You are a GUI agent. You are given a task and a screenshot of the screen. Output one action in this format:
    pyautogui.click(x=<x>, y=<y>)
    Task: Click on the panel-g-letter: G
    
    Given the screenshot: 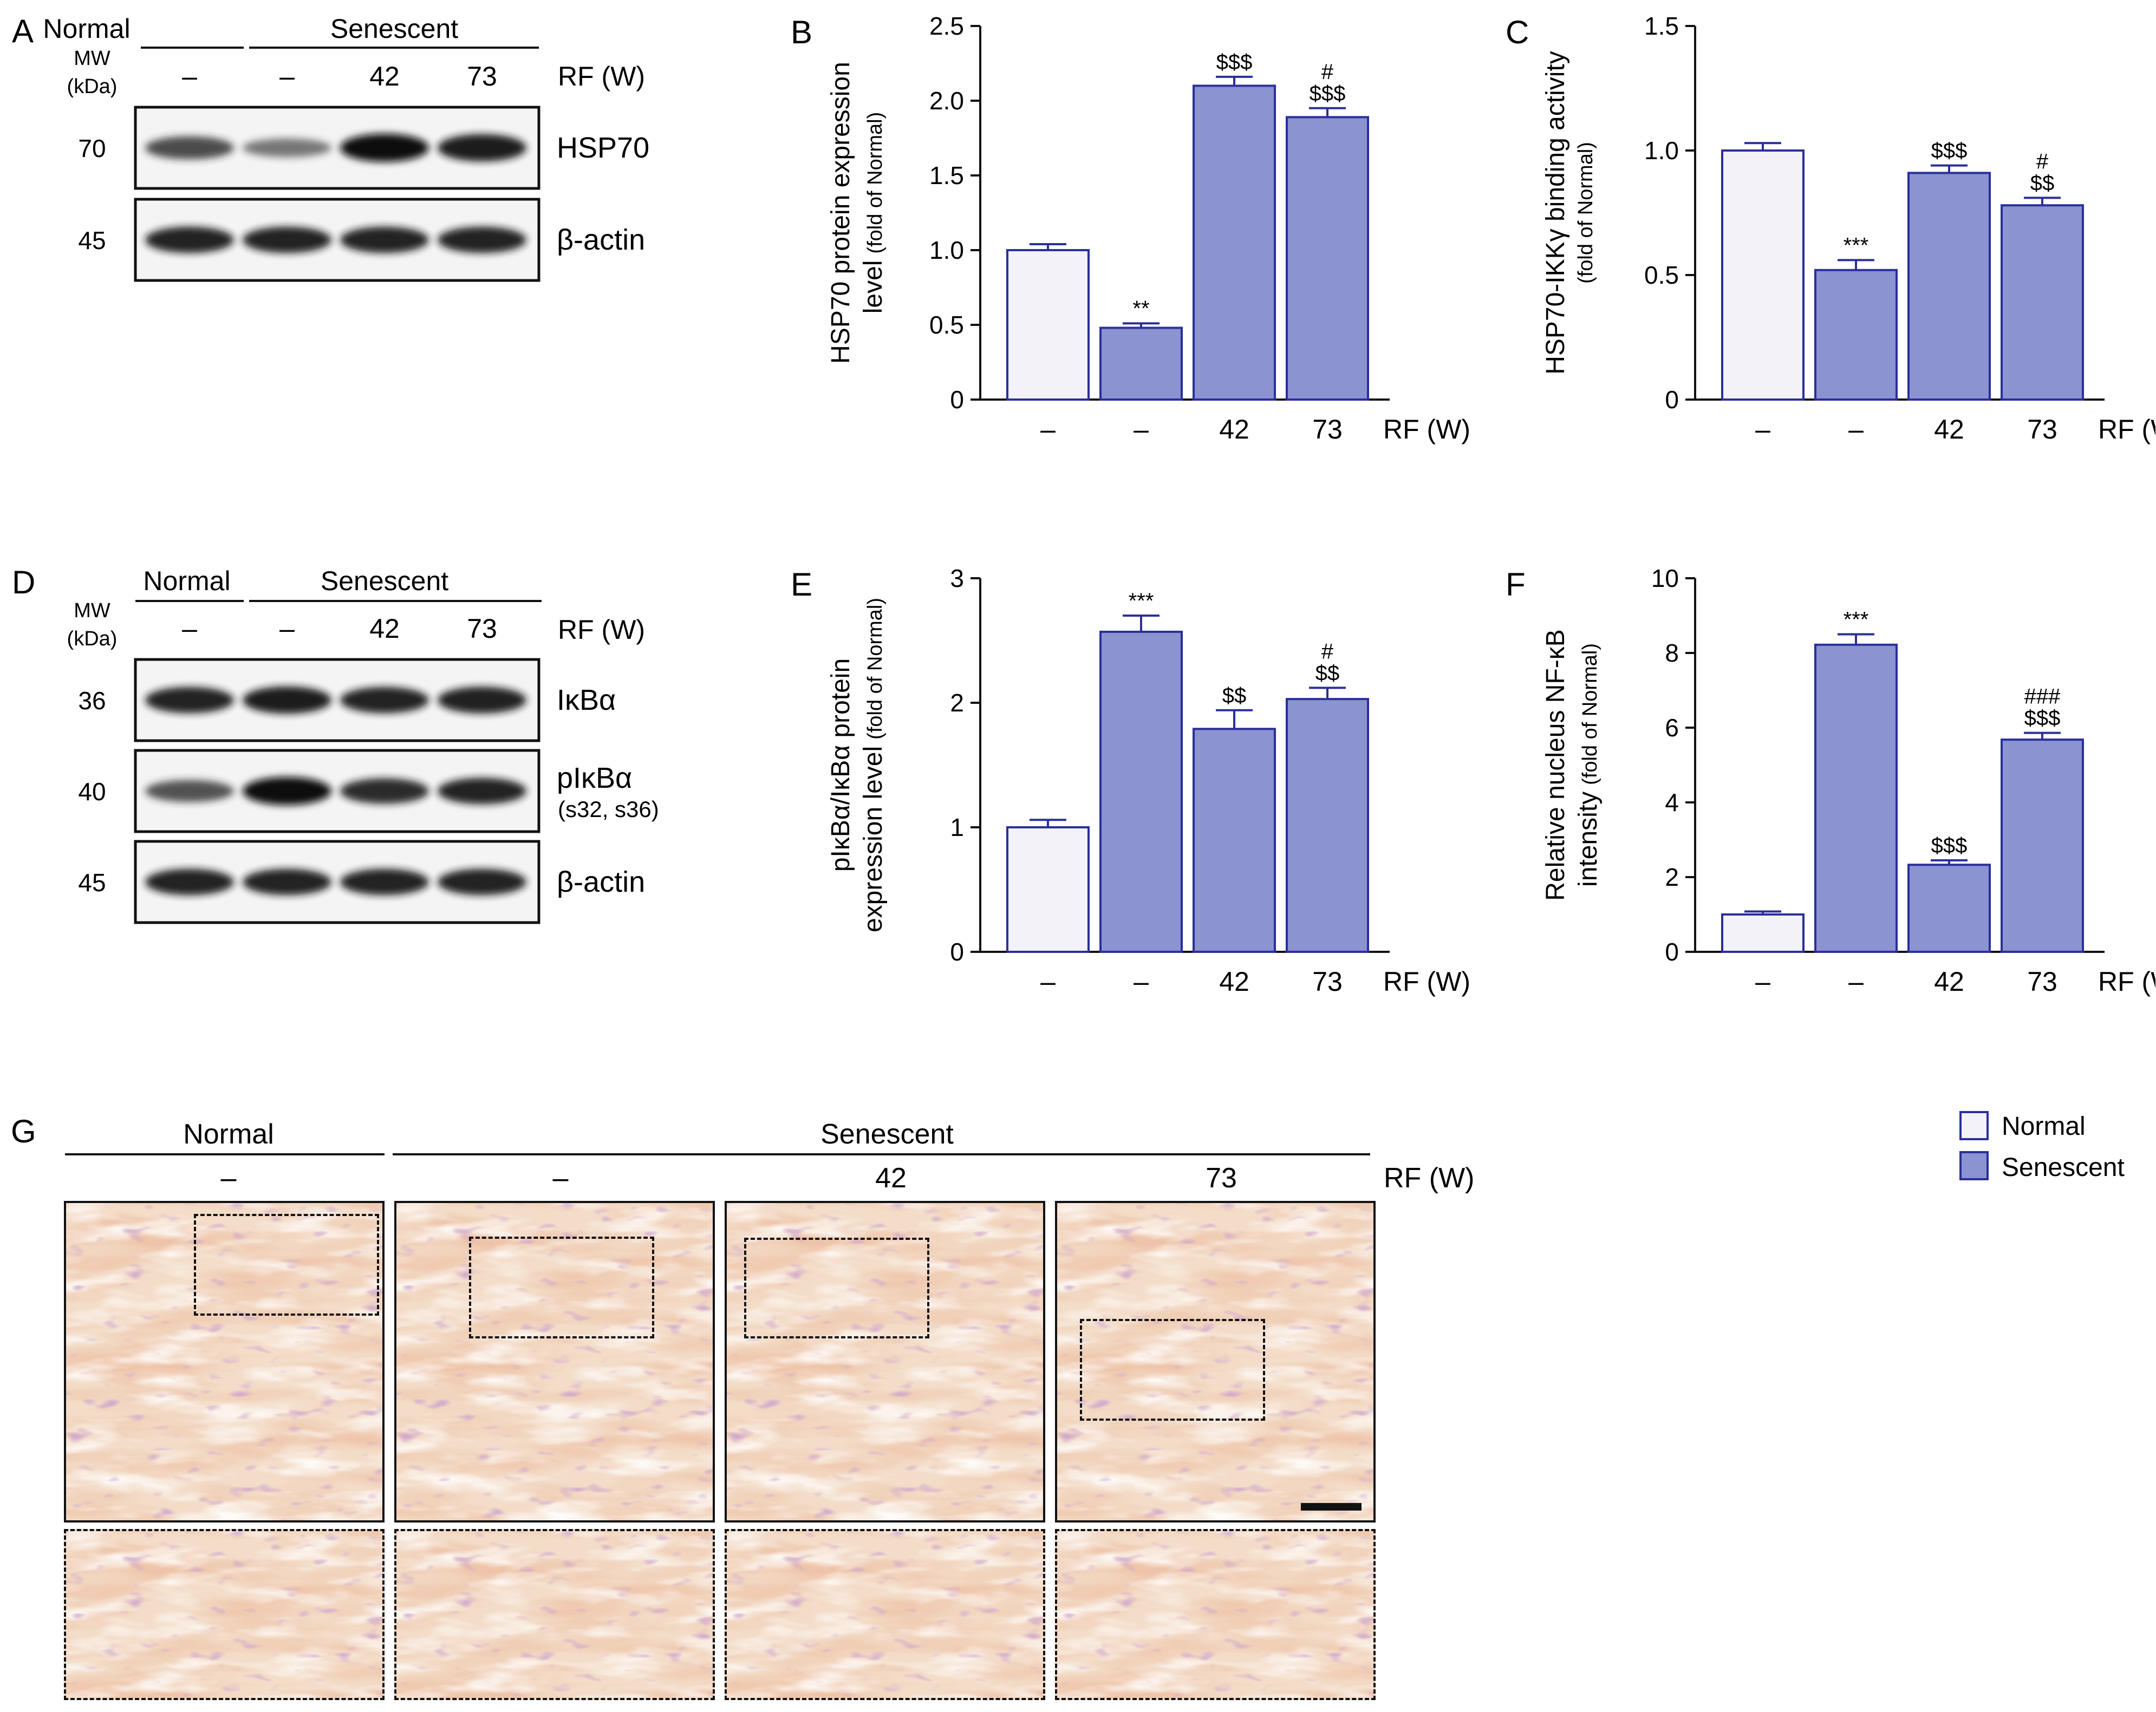 What is the action you would take?
    pyautogui.click(x=23, y=1131)
    